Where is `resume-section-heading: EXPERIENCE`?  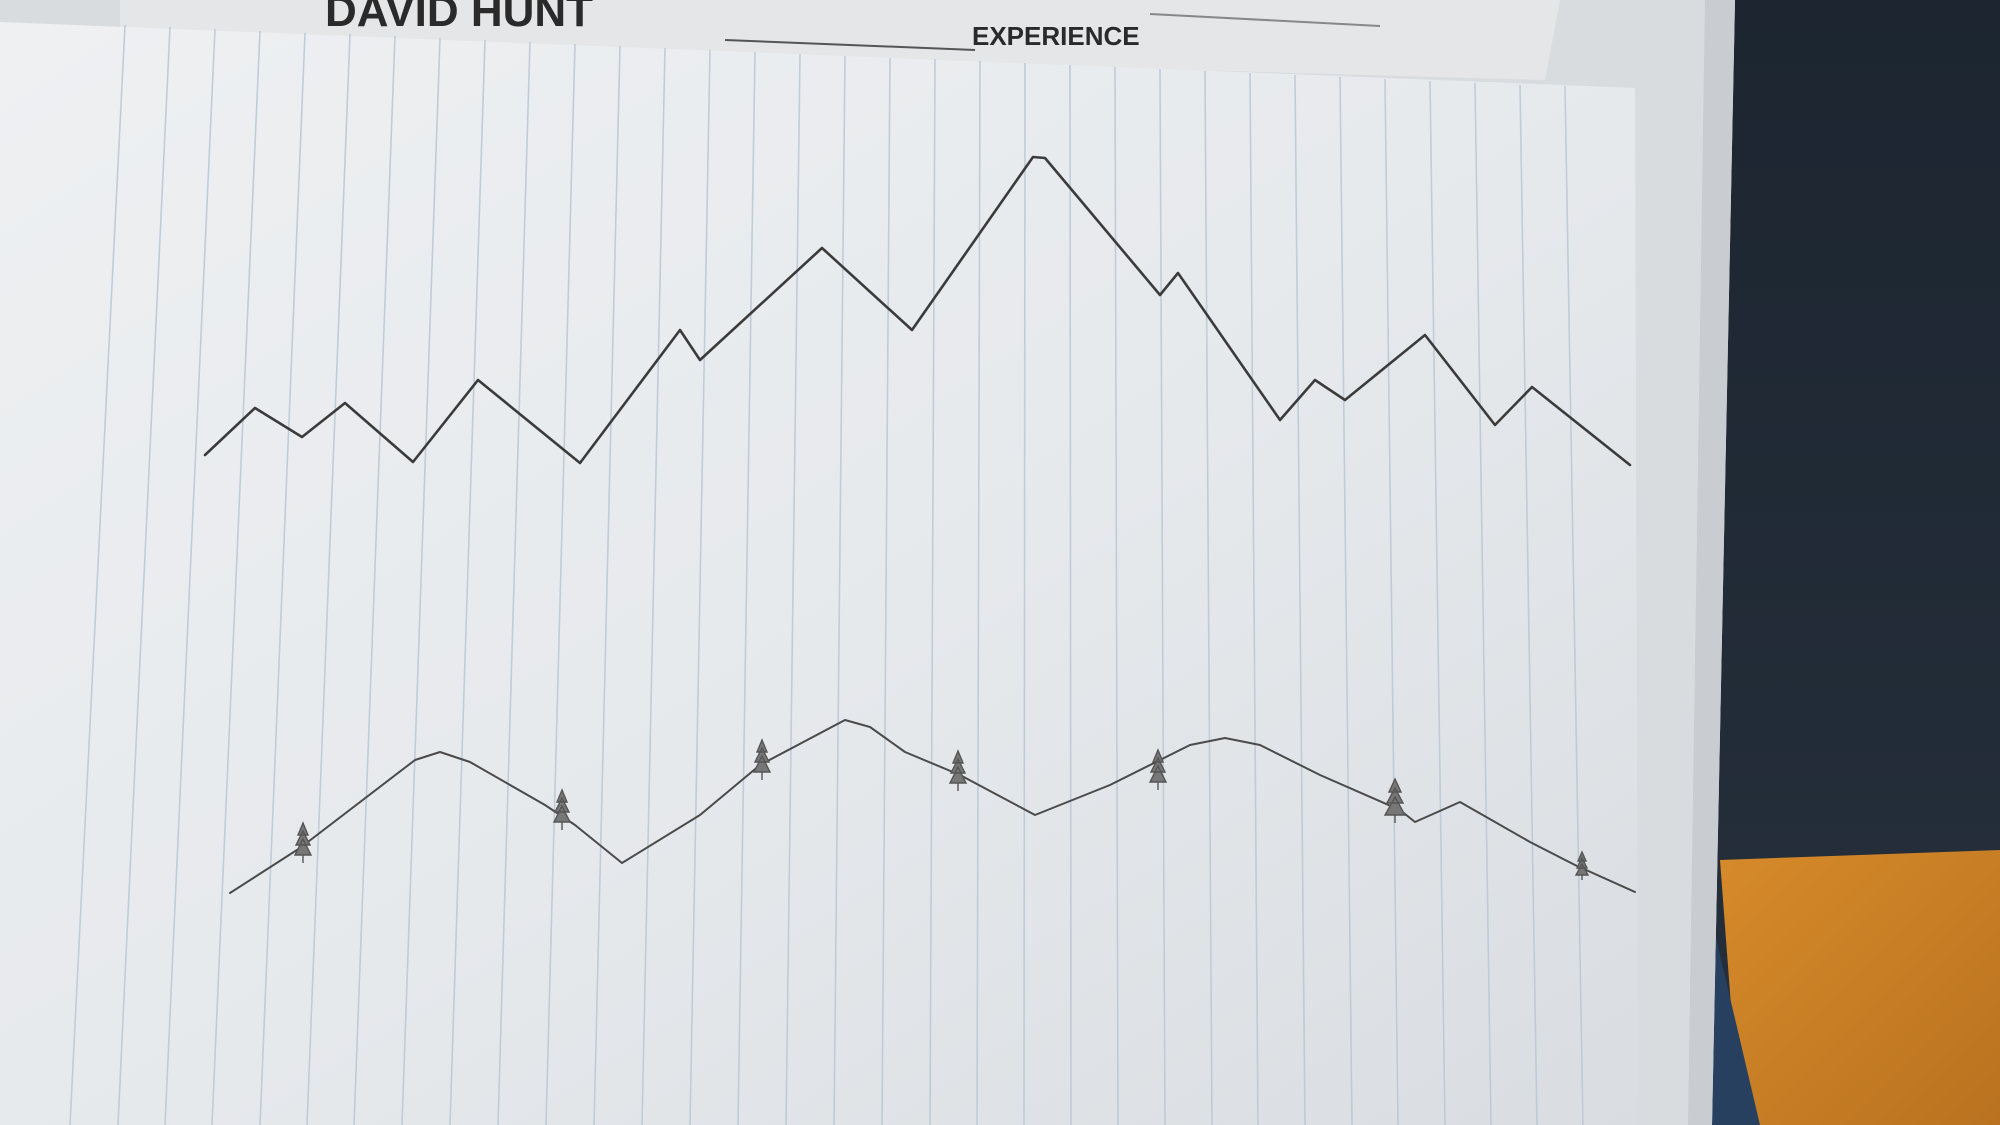
resume-section-heading: EXPERIENCE is located at coordinates (1056, 36).